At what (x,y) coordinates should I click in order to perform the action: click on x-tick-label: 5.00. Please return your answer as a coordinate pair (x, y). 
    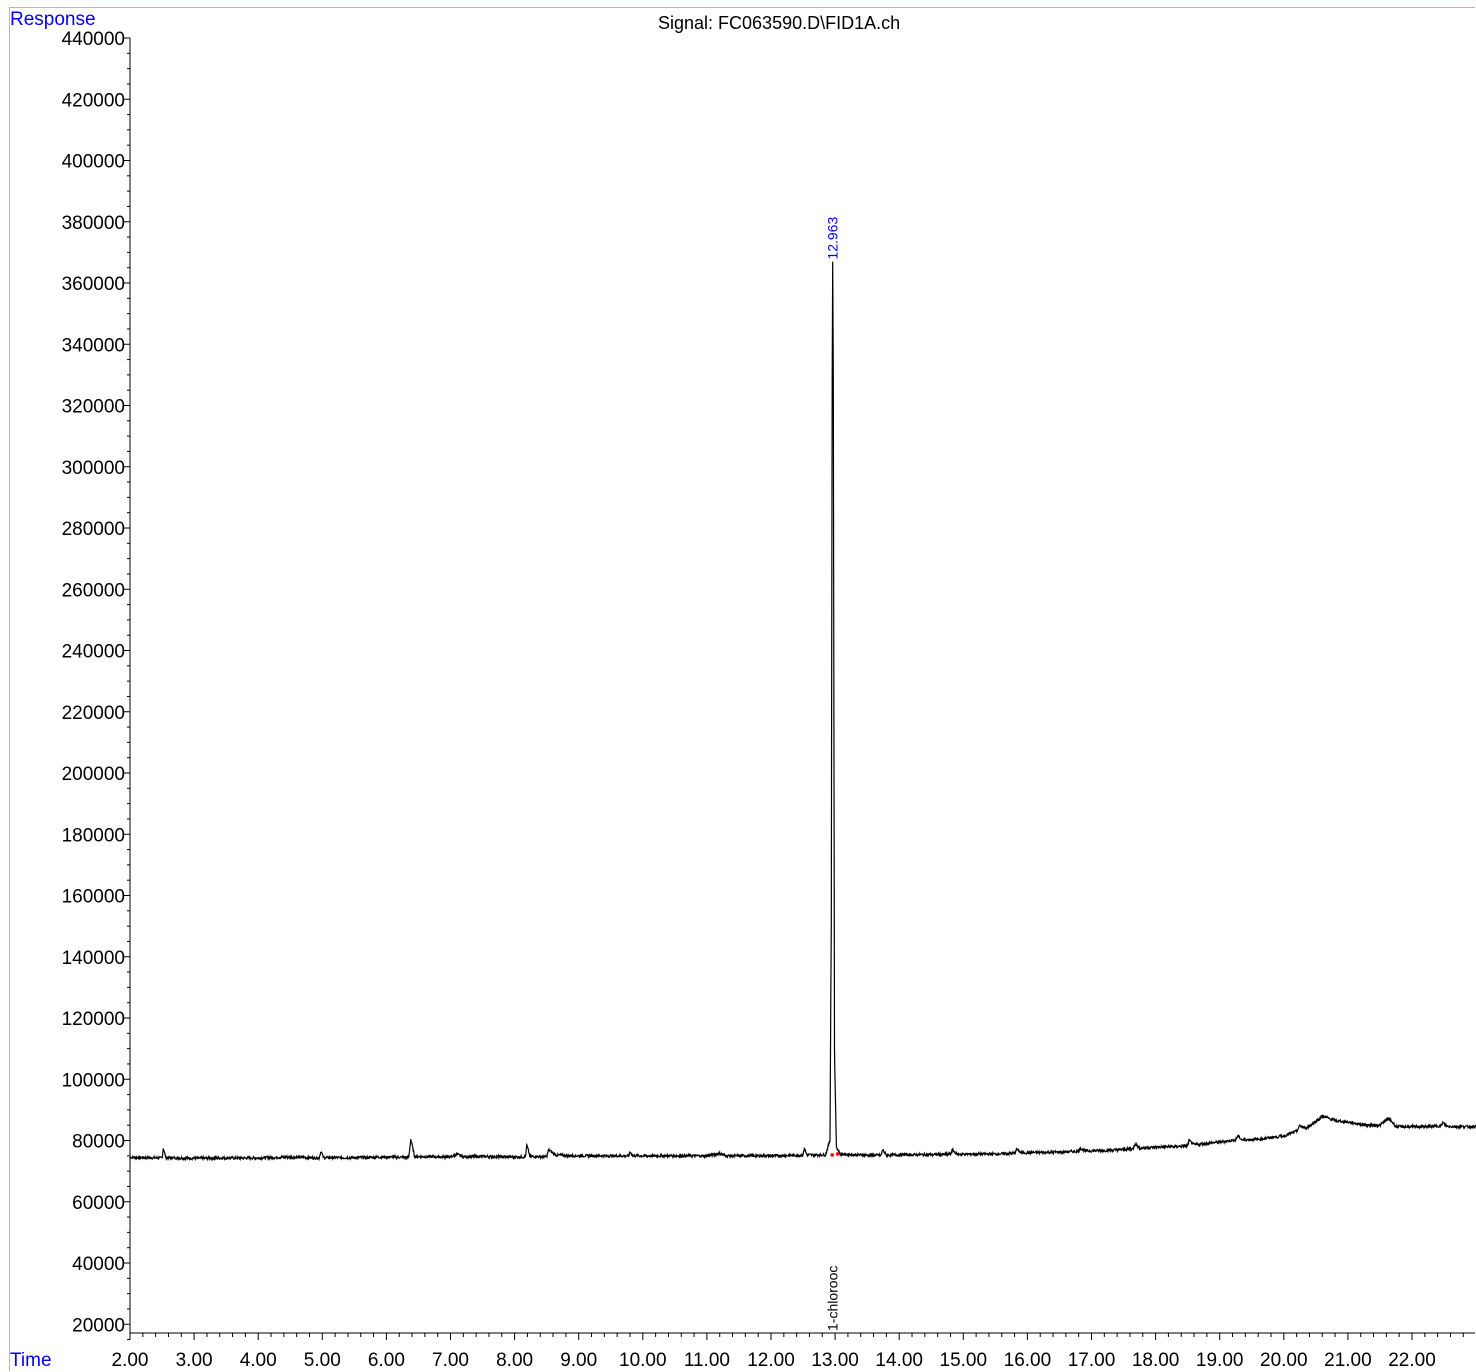
    Looking at the image, I should click on (322, 1360).